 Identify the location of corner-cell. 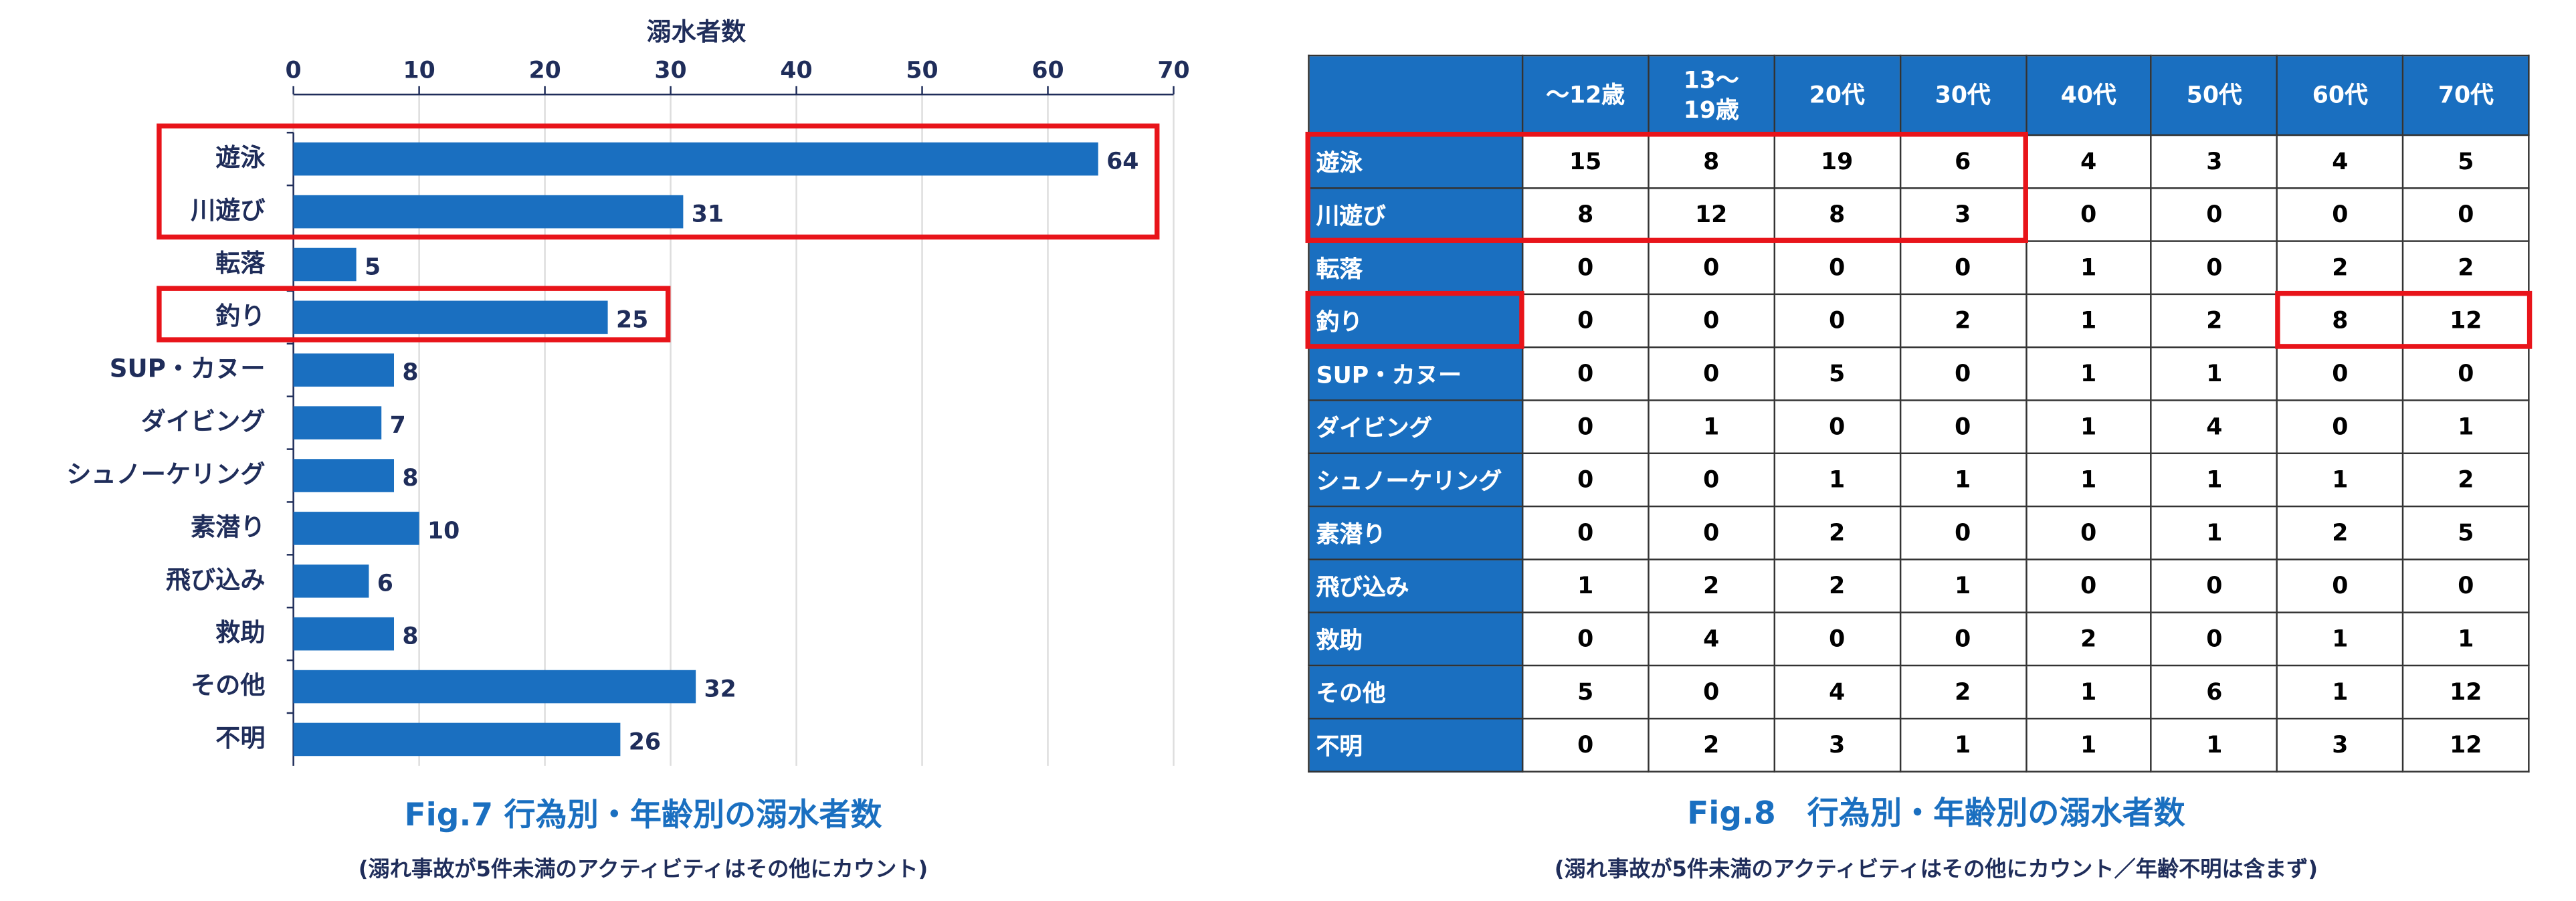
(1416, 95).